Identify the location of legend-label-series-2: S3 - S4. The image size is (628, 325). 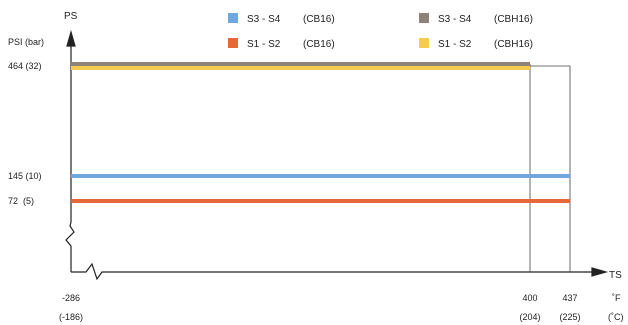
(455, 19).